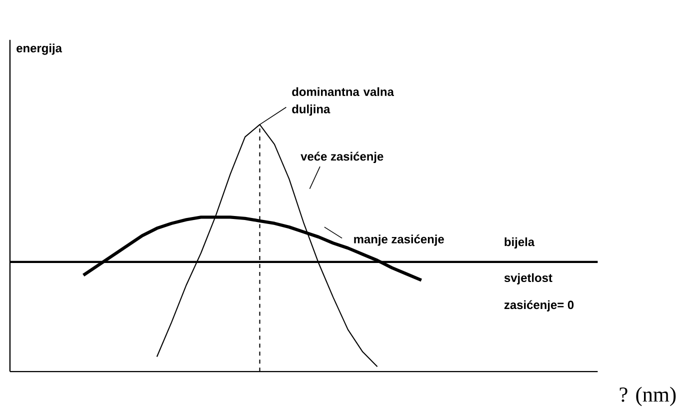  I want to click on text: bijela svjetlost, so click(528, 260).